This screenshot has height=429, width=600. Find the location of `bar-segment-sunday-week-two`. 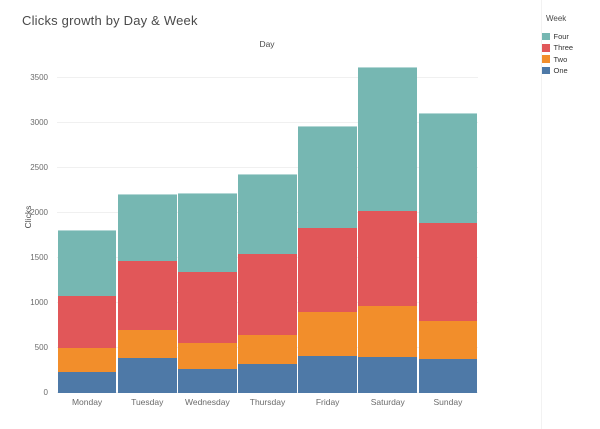

bar-segment-sunday-week-two is located at coordinates (448, 340).